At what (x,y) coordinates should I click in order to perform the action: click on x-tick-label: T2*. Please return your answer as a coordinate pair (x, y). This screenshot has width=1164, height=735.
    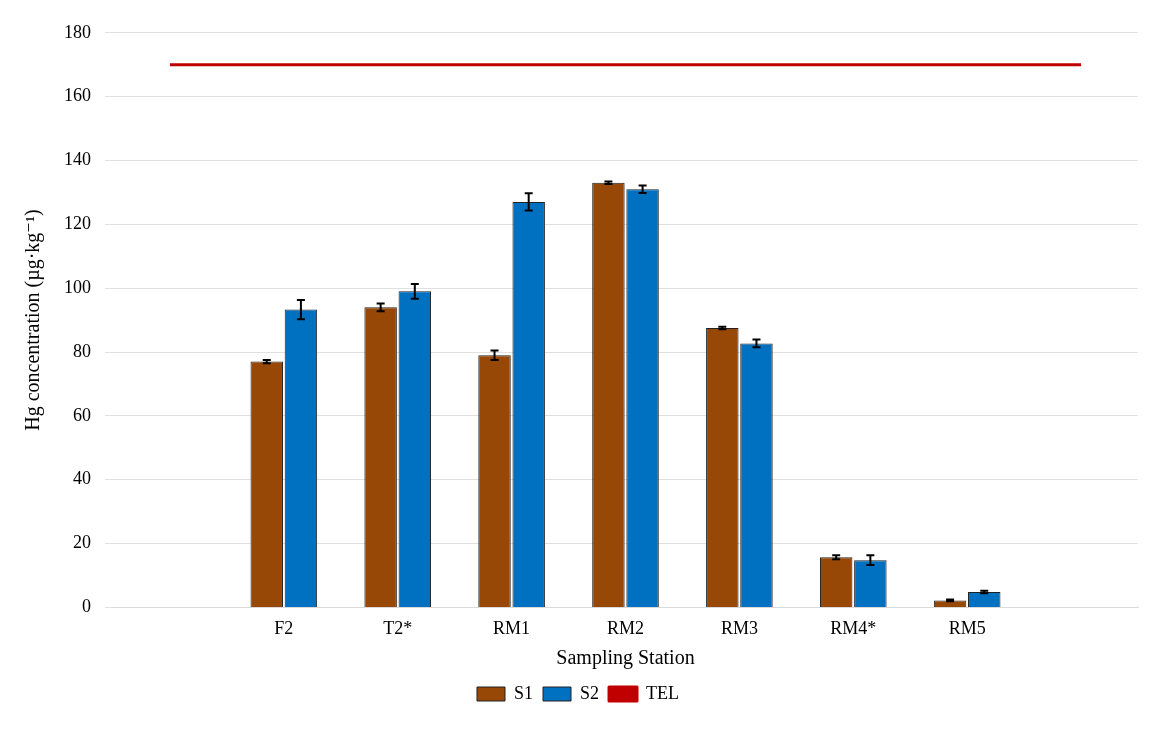
    Looking at the image, I should click on (398, 627).